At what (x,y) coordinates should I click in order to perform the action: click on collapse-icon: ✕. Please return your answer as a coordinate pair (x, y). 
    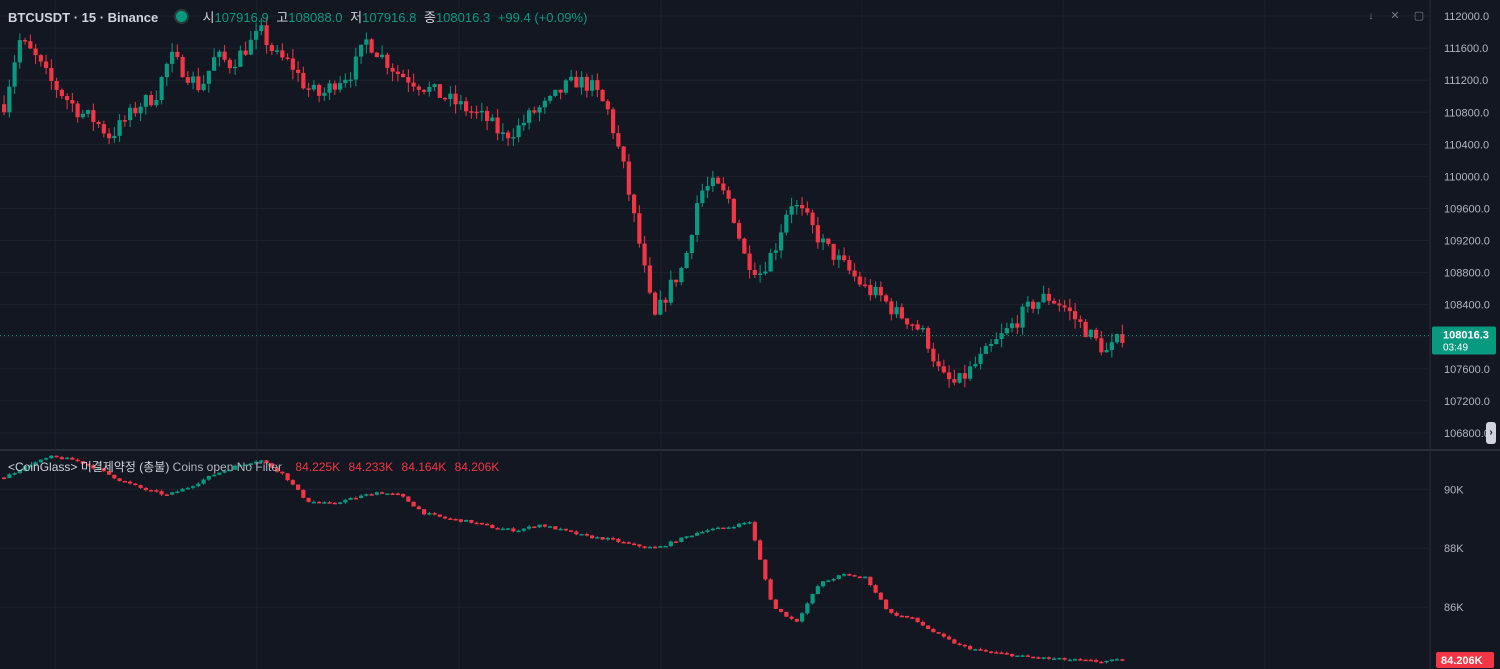
    Looking at the image, I should click on (1395, 16).